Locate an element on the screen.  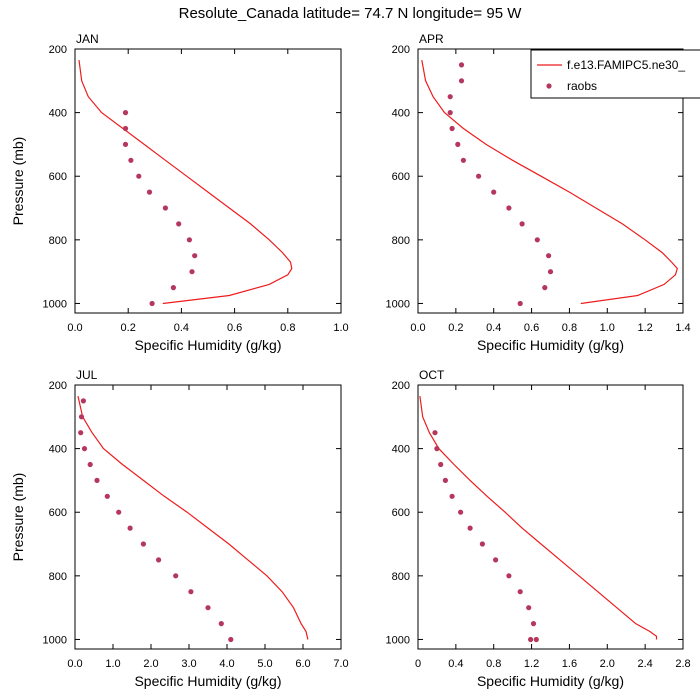
x-tick-label: 2.4 is located at coordinates (644, 664).